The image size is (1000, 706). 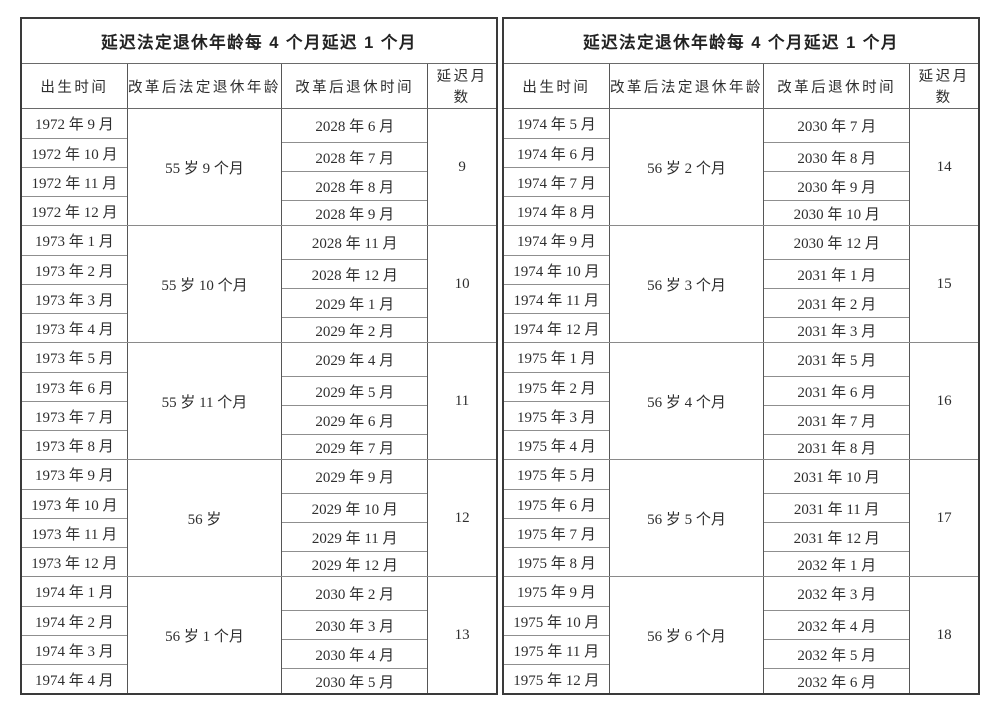 I want to click on retirement-age-cell: 56 岁 4 个月, so click(x=687, y=401).